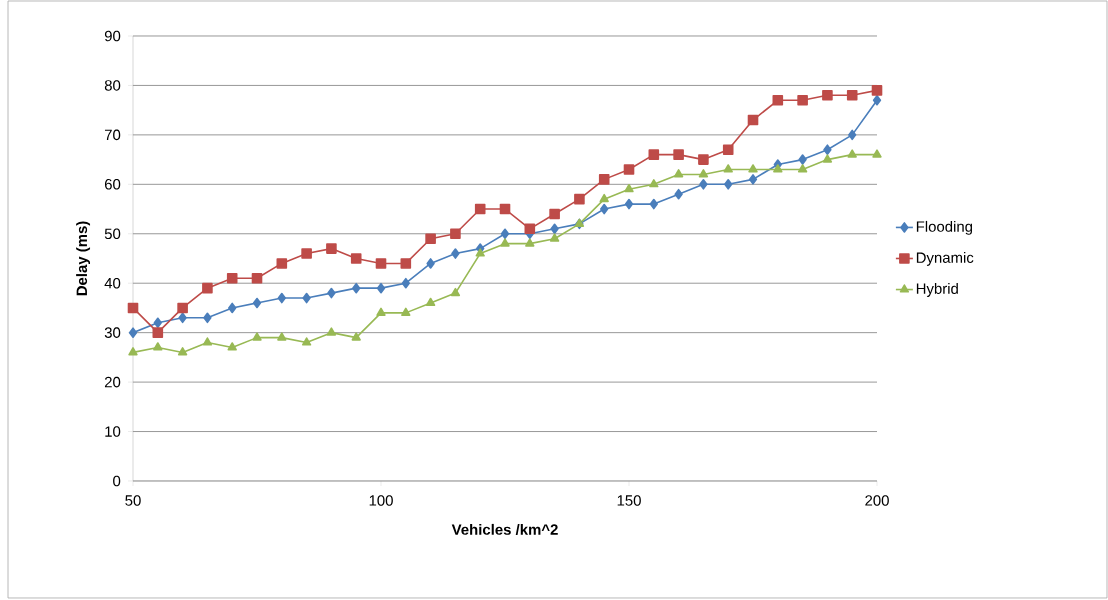  I want to click on y-tick-label: 80, so click(112, 85).